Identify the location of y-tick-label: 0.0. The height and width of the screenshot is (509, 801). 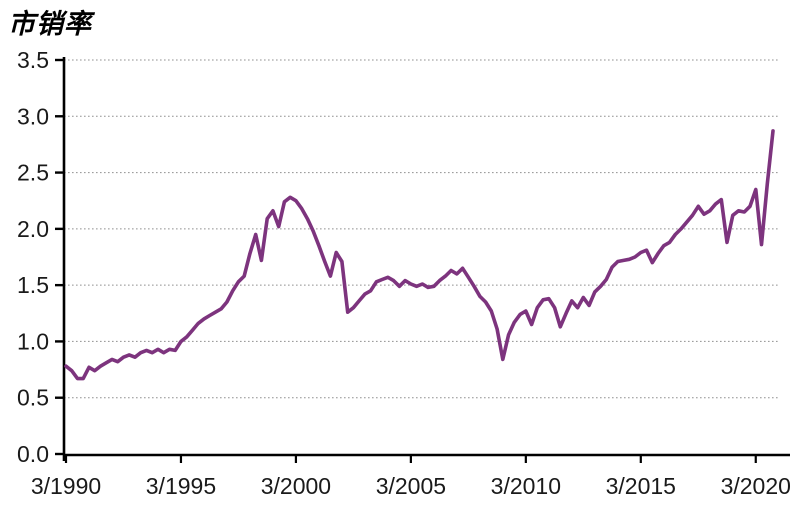
(33, 454).